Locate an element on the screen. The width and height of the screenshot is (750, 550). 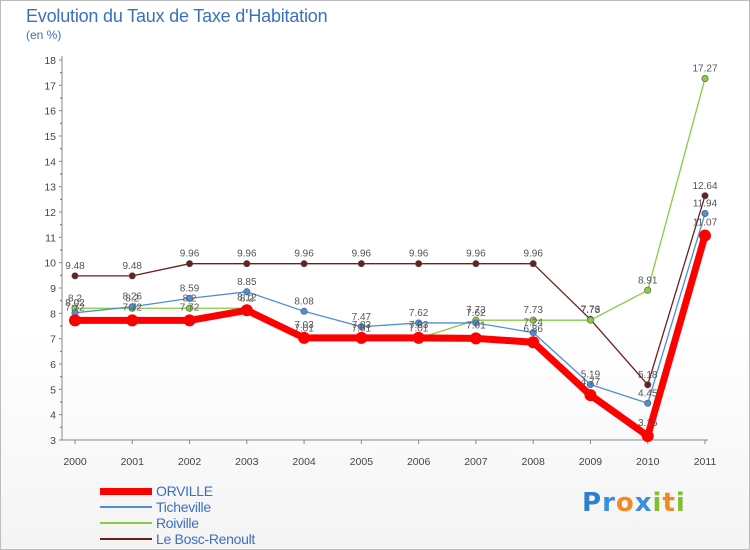
y-tick-label: 18 is located at coordinates (50, 61).